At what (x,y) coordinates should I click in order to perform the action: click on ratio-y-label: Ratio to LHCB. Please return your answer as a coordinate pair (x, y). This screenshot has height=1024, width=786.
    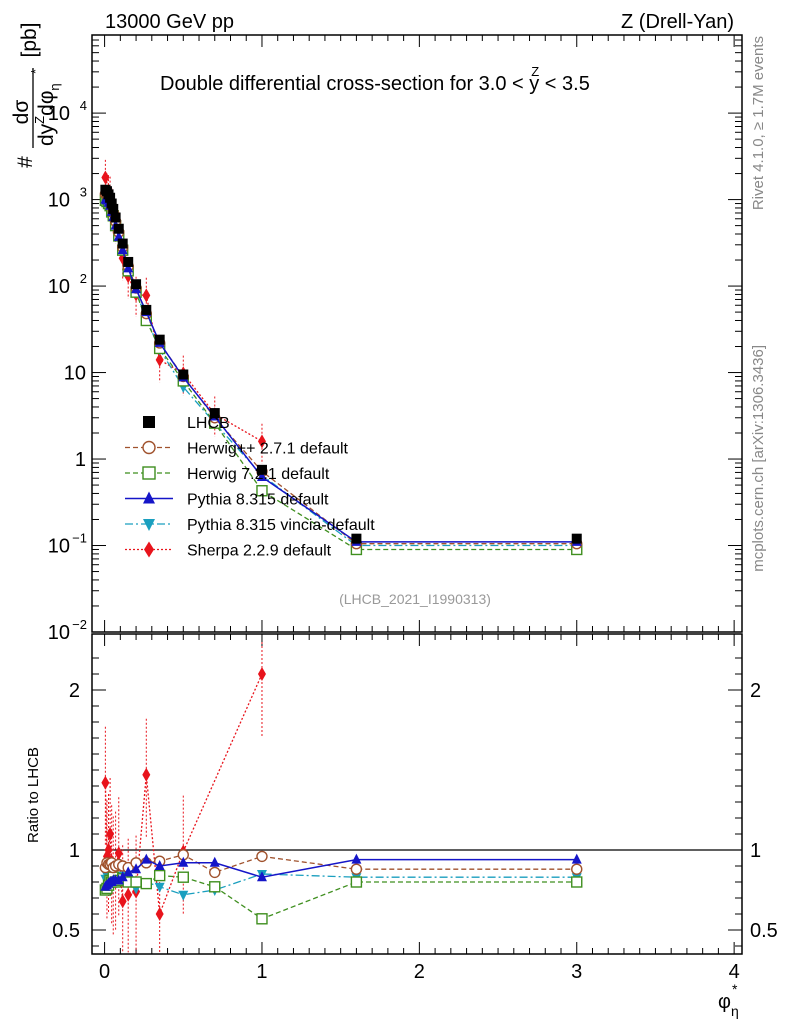
    Looking at the image, I should click on (33, 795).